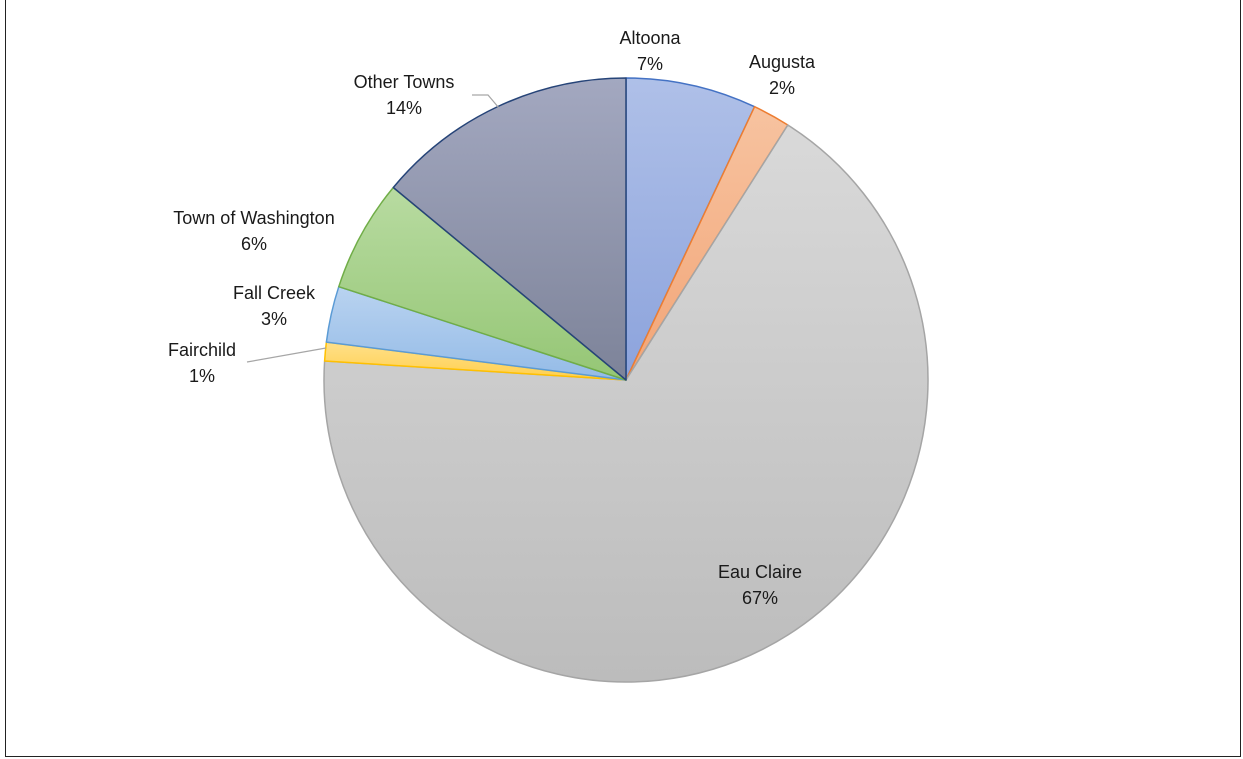 Image resolution: width=1243 pixels, height=759 pixels. I want to click on slice-percent-eau-claire: 67%, so click(760, 598).